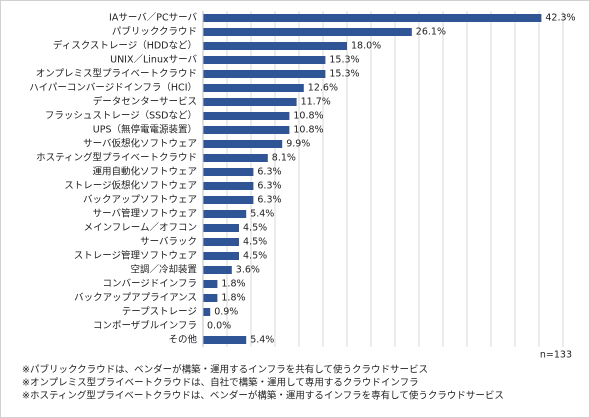  I want to click on y-tick-label: IAサーバ／PCサーバ, so click(153, 18).